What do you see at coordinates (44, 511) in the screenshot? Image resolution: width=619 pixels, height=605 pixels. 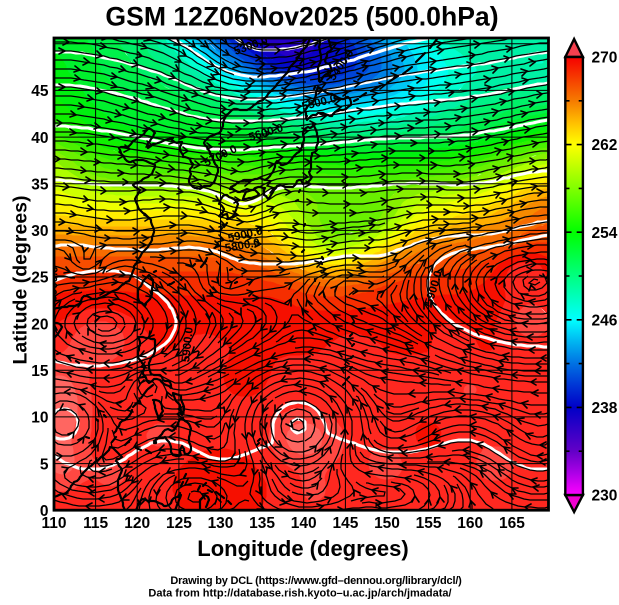 I see `svg-text: 0` at bounding box center [44, 511].